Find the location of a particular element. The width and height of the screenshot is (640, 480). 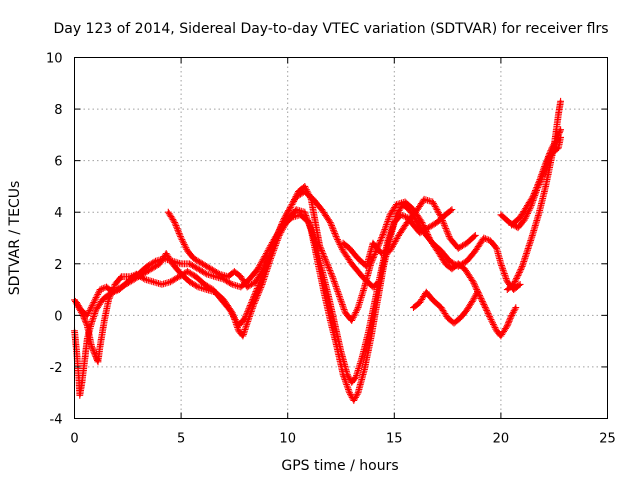

x-axis-title: GPS time / hours is located at coordinates (339, 466).